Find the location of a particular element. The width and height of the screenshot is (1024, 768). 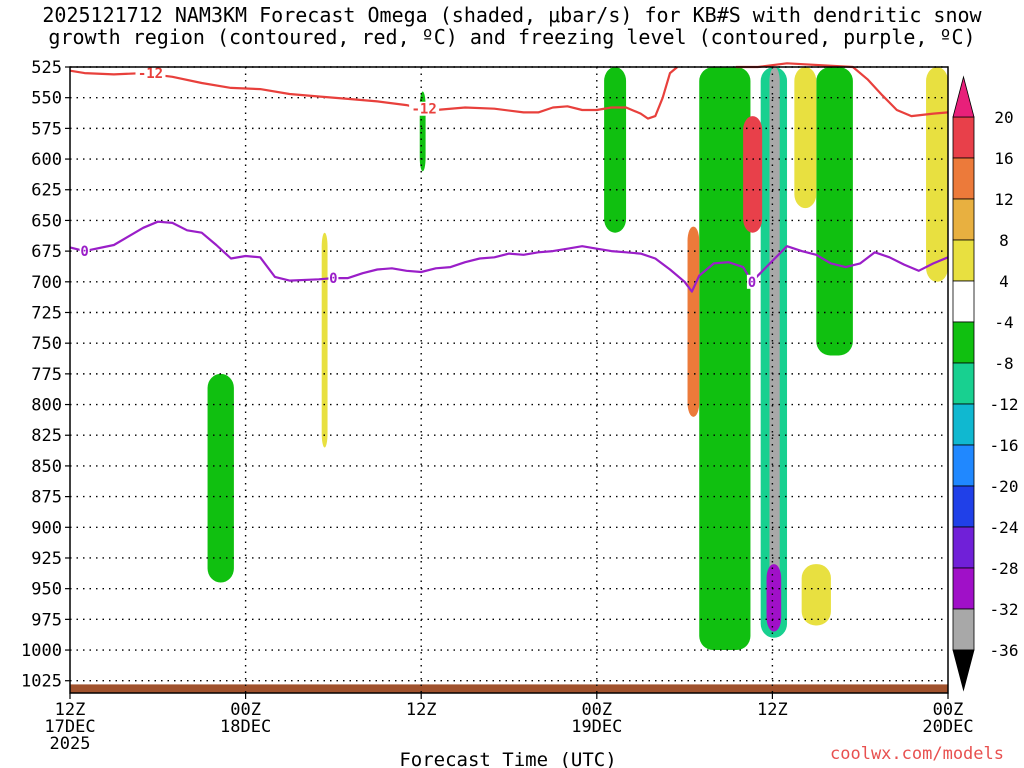

colorbar-label: 12 is located at coordinates (1003, 199).